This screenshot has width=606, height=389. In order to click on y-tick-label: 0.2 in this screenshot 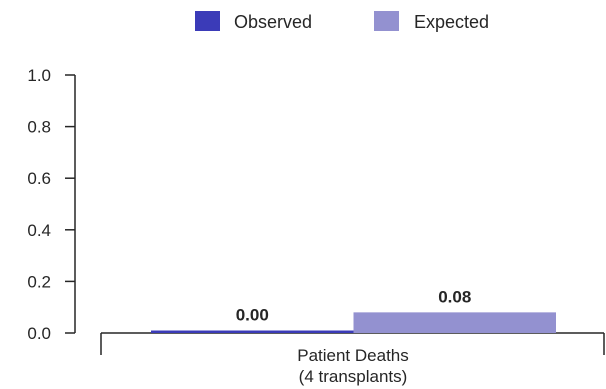, I will do `click(39, 281)`.